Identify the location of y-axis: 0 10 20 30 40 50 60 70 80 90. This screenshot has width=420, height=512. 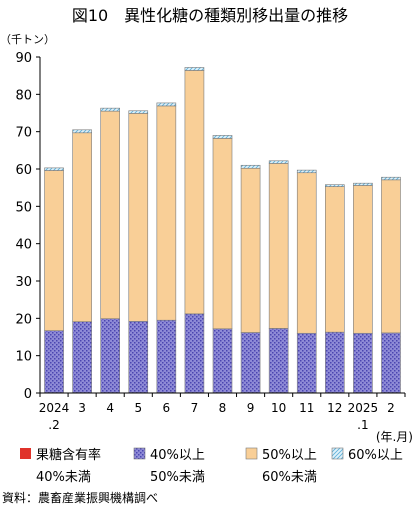
(27, 226).